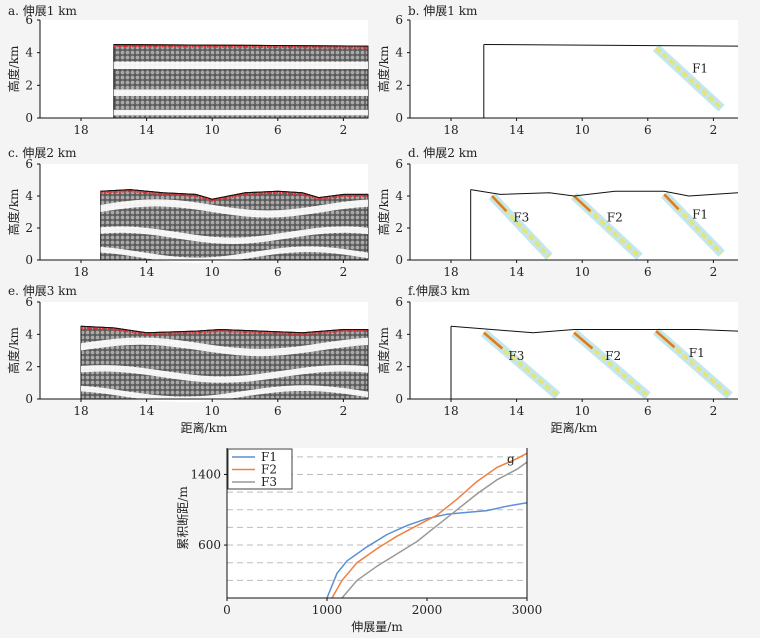  I want to click on x-tick-label: 0, so click(227, 610).